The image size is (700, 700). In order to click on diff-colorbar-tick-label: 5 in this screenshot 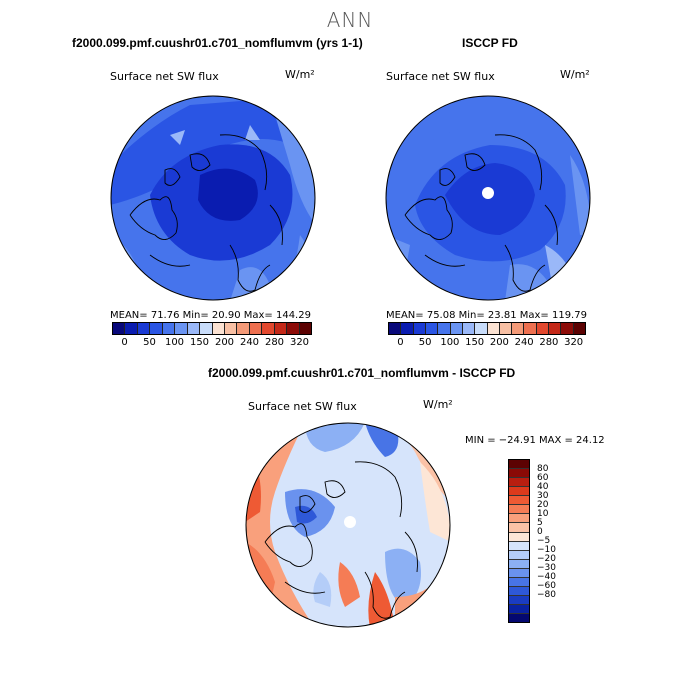, I will do `click(540, 523)`.